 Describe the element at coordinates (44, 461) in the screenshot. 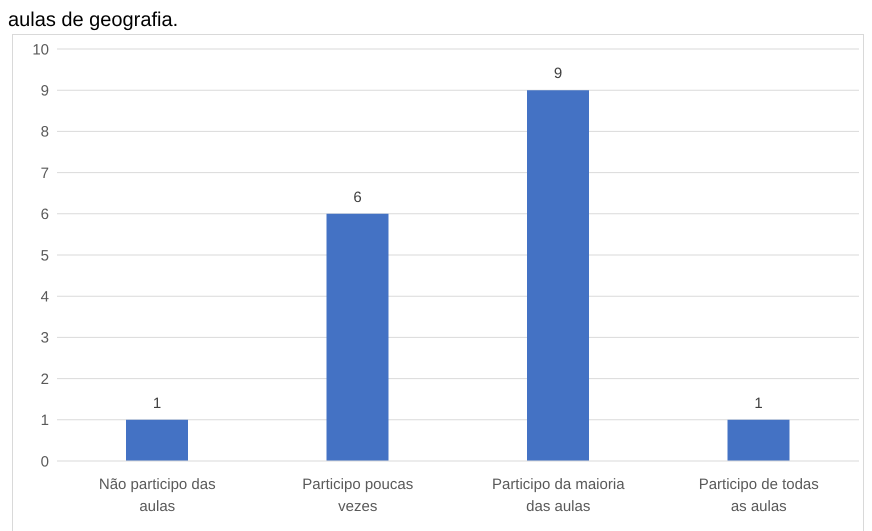

I see `y-tick-label: 0` at that location.